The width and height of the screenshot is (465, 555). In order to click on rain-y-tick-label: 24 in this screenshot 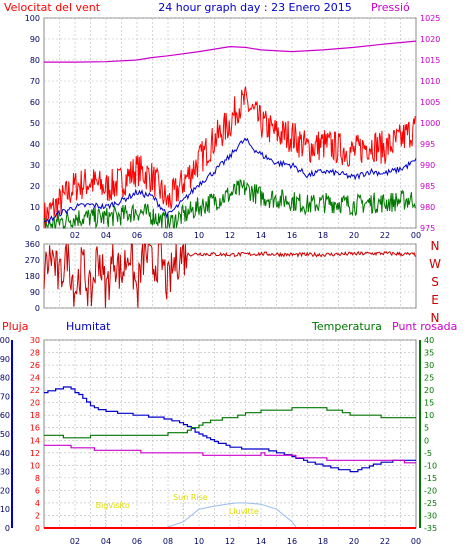, I will do `click(35, 378)`.